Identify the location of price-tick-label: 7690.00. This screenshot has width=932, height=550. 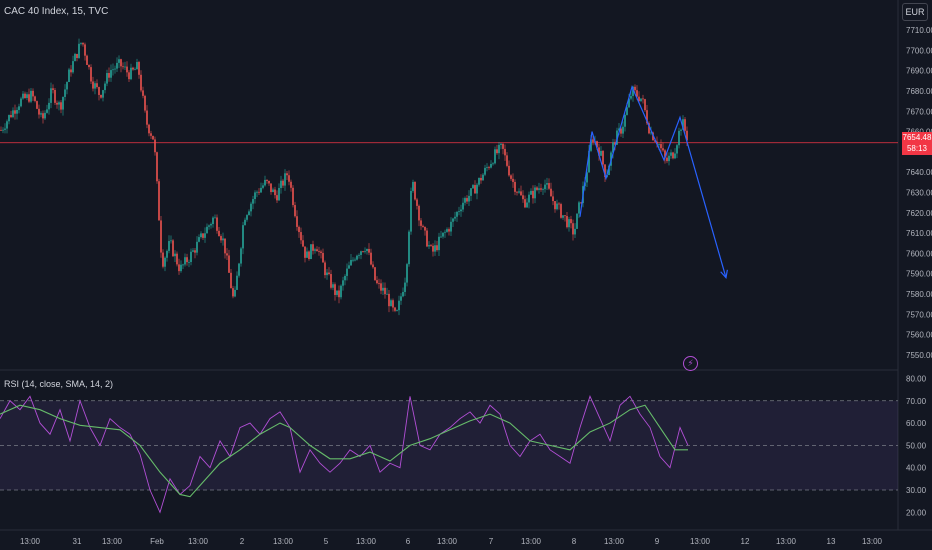
(919, 71).